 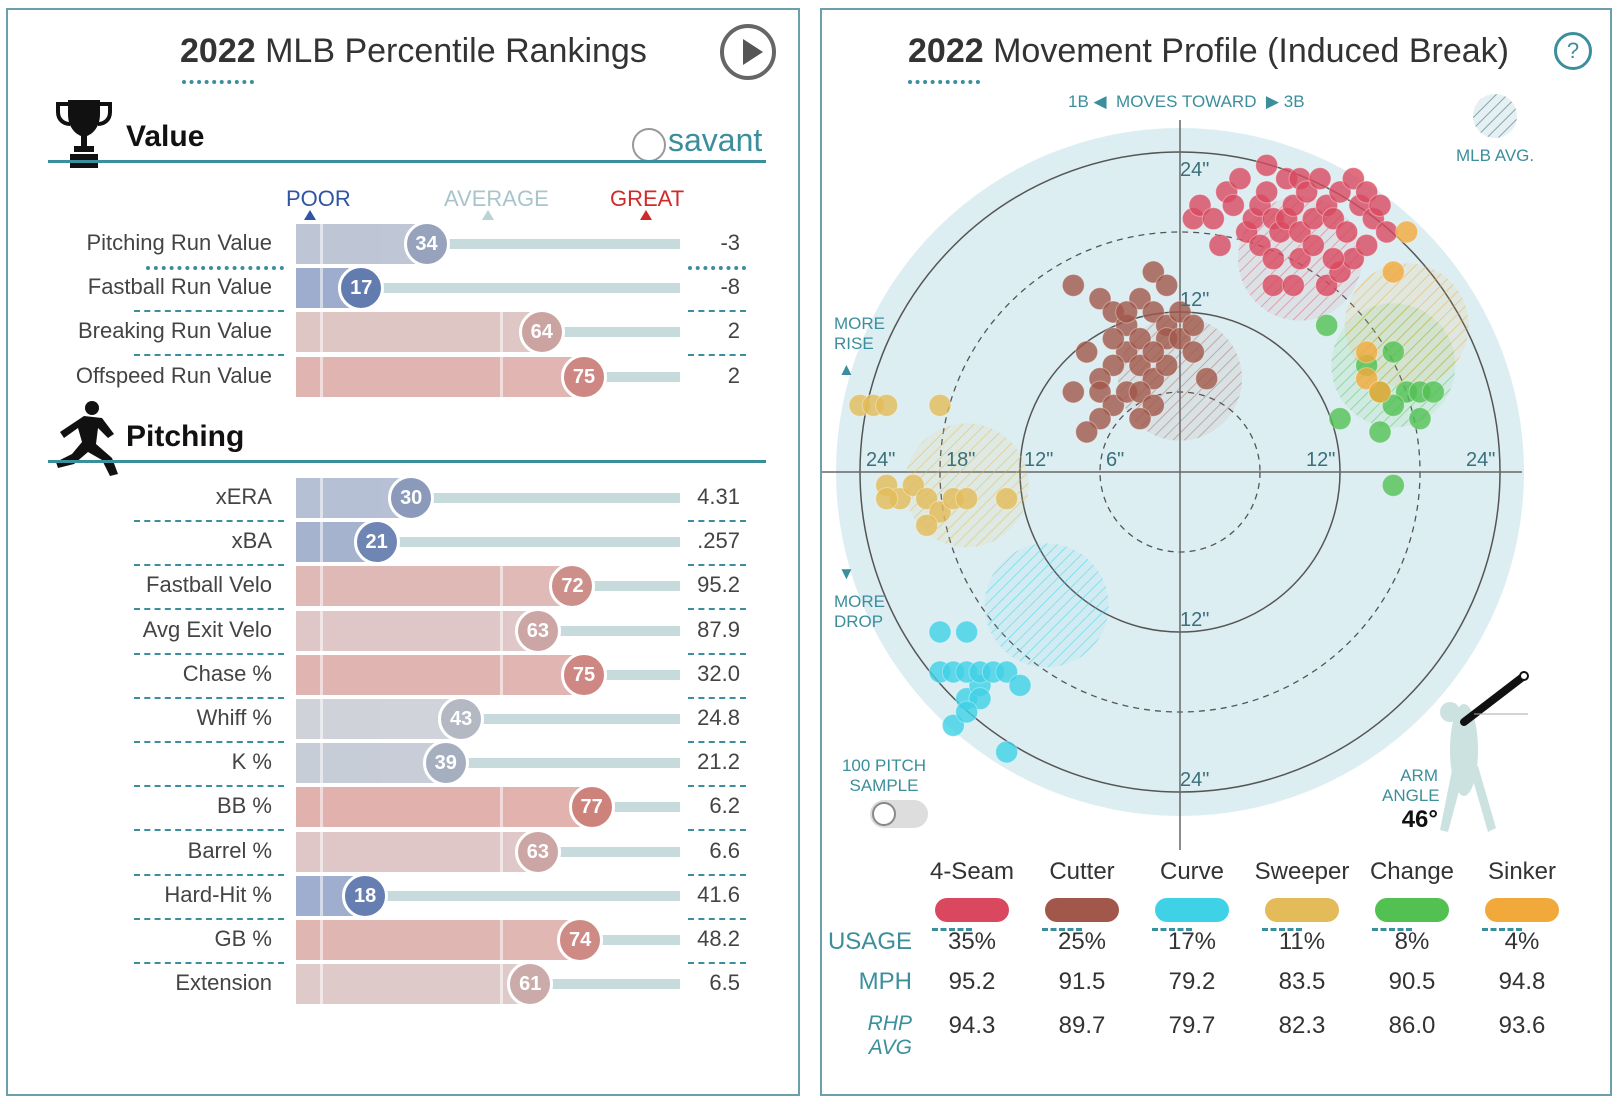 I want to click on savant-logo: savant, so click(x=715, y=140).